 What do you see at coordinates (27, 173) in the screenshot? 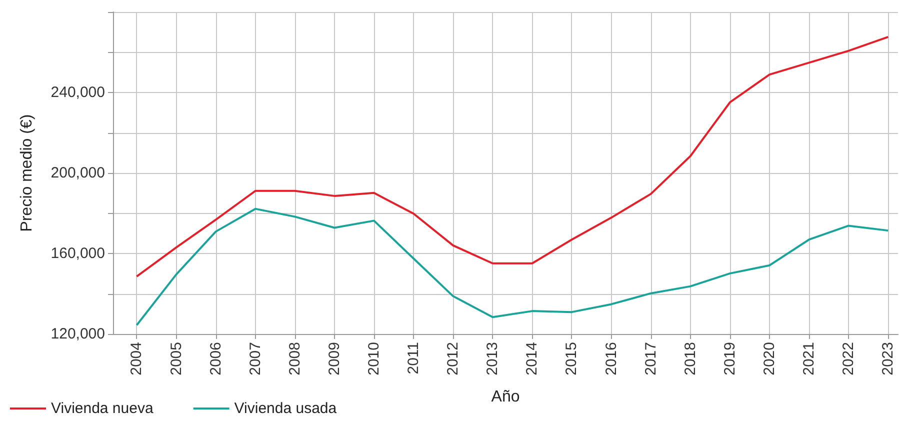
I see `y-axis-title: Precio medio (€)` at bounding box center [27, 173].